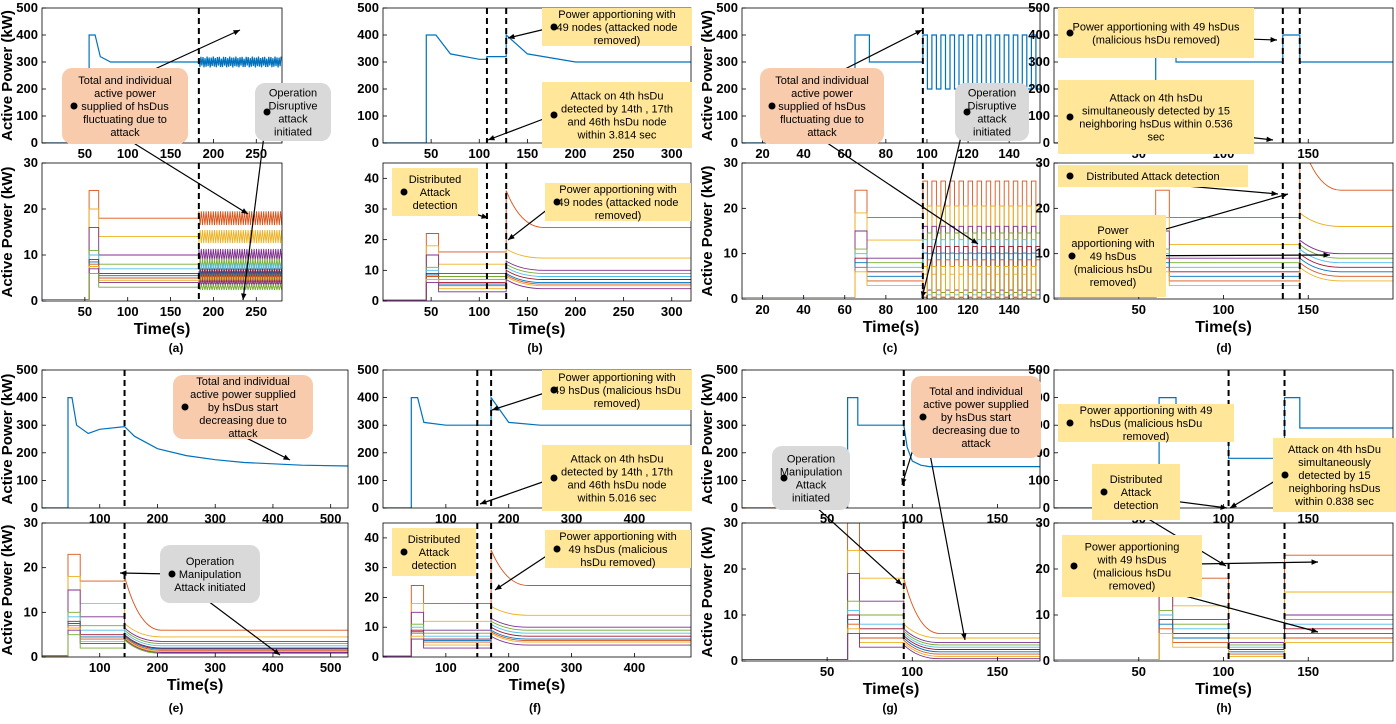  What do you see at coordinates (727, 34) in the screenshot?
I see `y-tick-label: 400` at bounding box center [727, 34].